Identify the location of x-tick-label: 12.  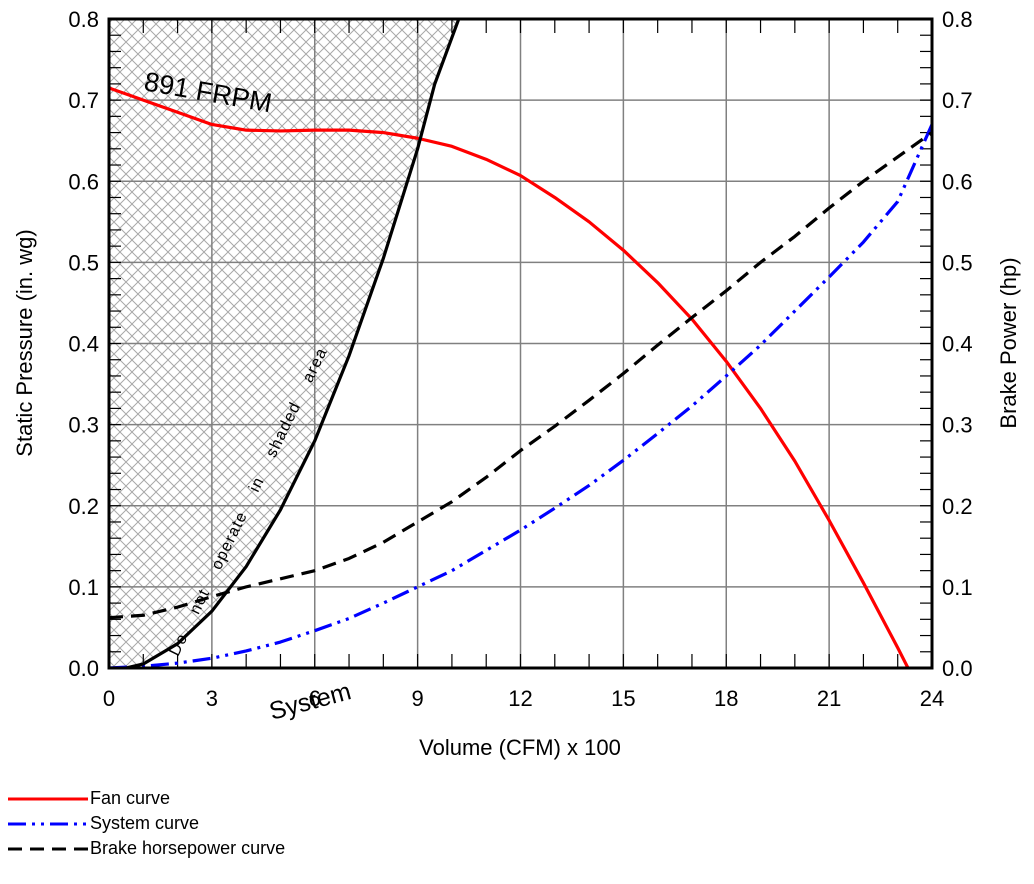
(520, 698).